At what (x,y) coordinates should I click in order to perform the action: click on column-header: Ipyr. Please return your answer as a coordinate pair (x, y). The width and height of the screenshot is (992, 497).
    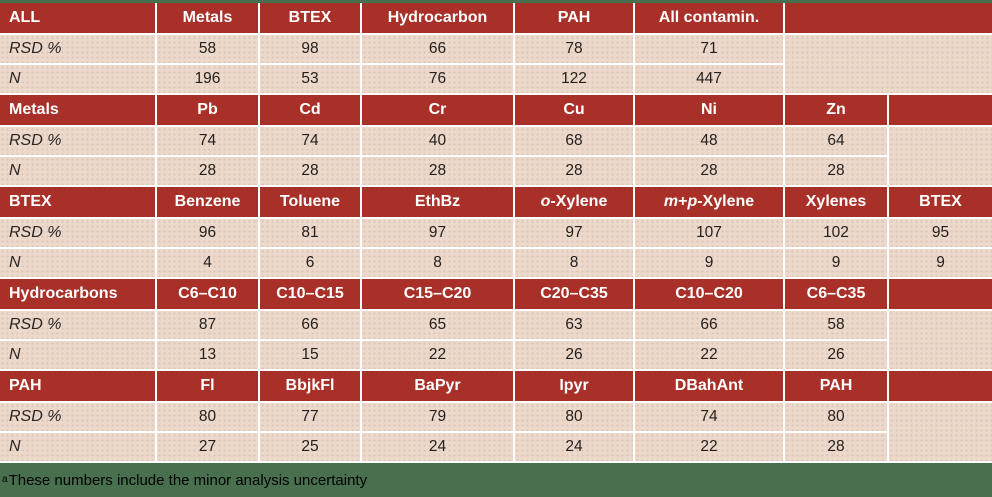
    Looking at the image, I should click on (574, 386).